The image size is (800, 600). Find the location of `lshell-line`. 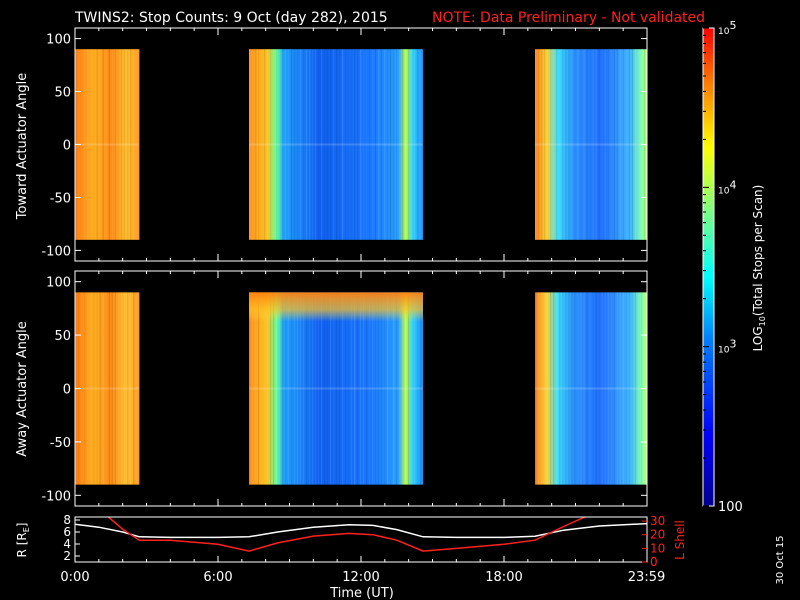

lshell-line is located at coordinates (346, 534).